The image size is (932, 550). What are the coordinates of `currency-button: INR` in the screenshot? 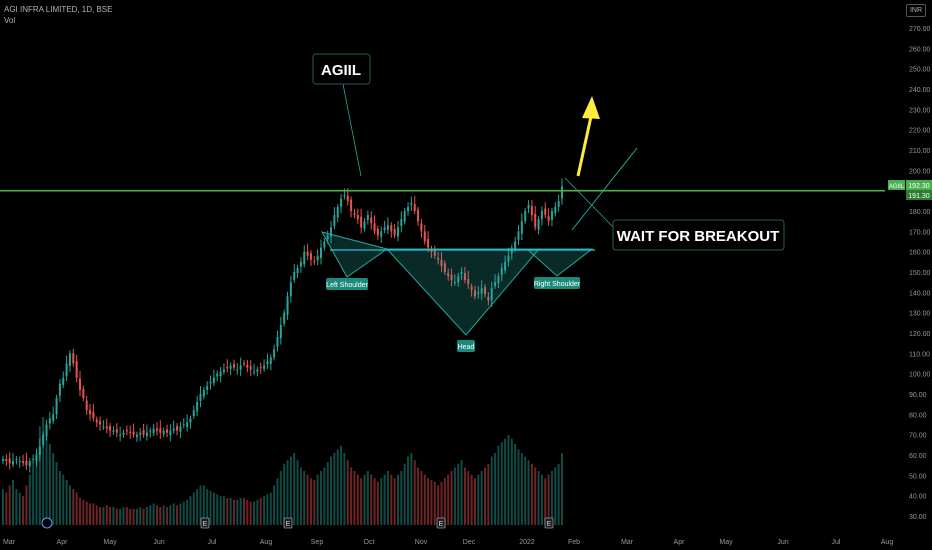 It's located at (916, 10).